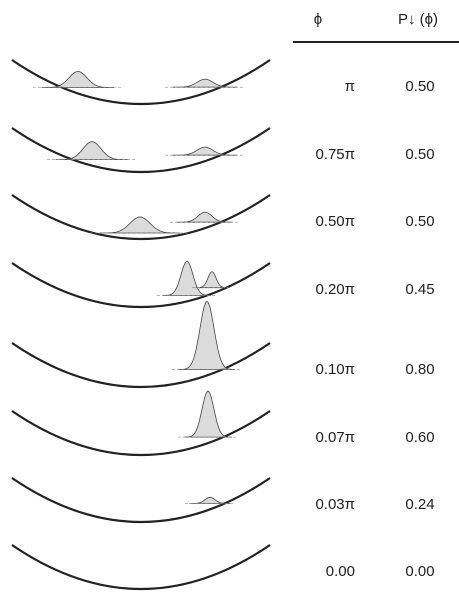 The width and height of the screenshot is (459, 599). What do you see at coordinates (419, 504) in the screenshot?
I see `probability-value: 0.24` at bounding box center [419, 504].